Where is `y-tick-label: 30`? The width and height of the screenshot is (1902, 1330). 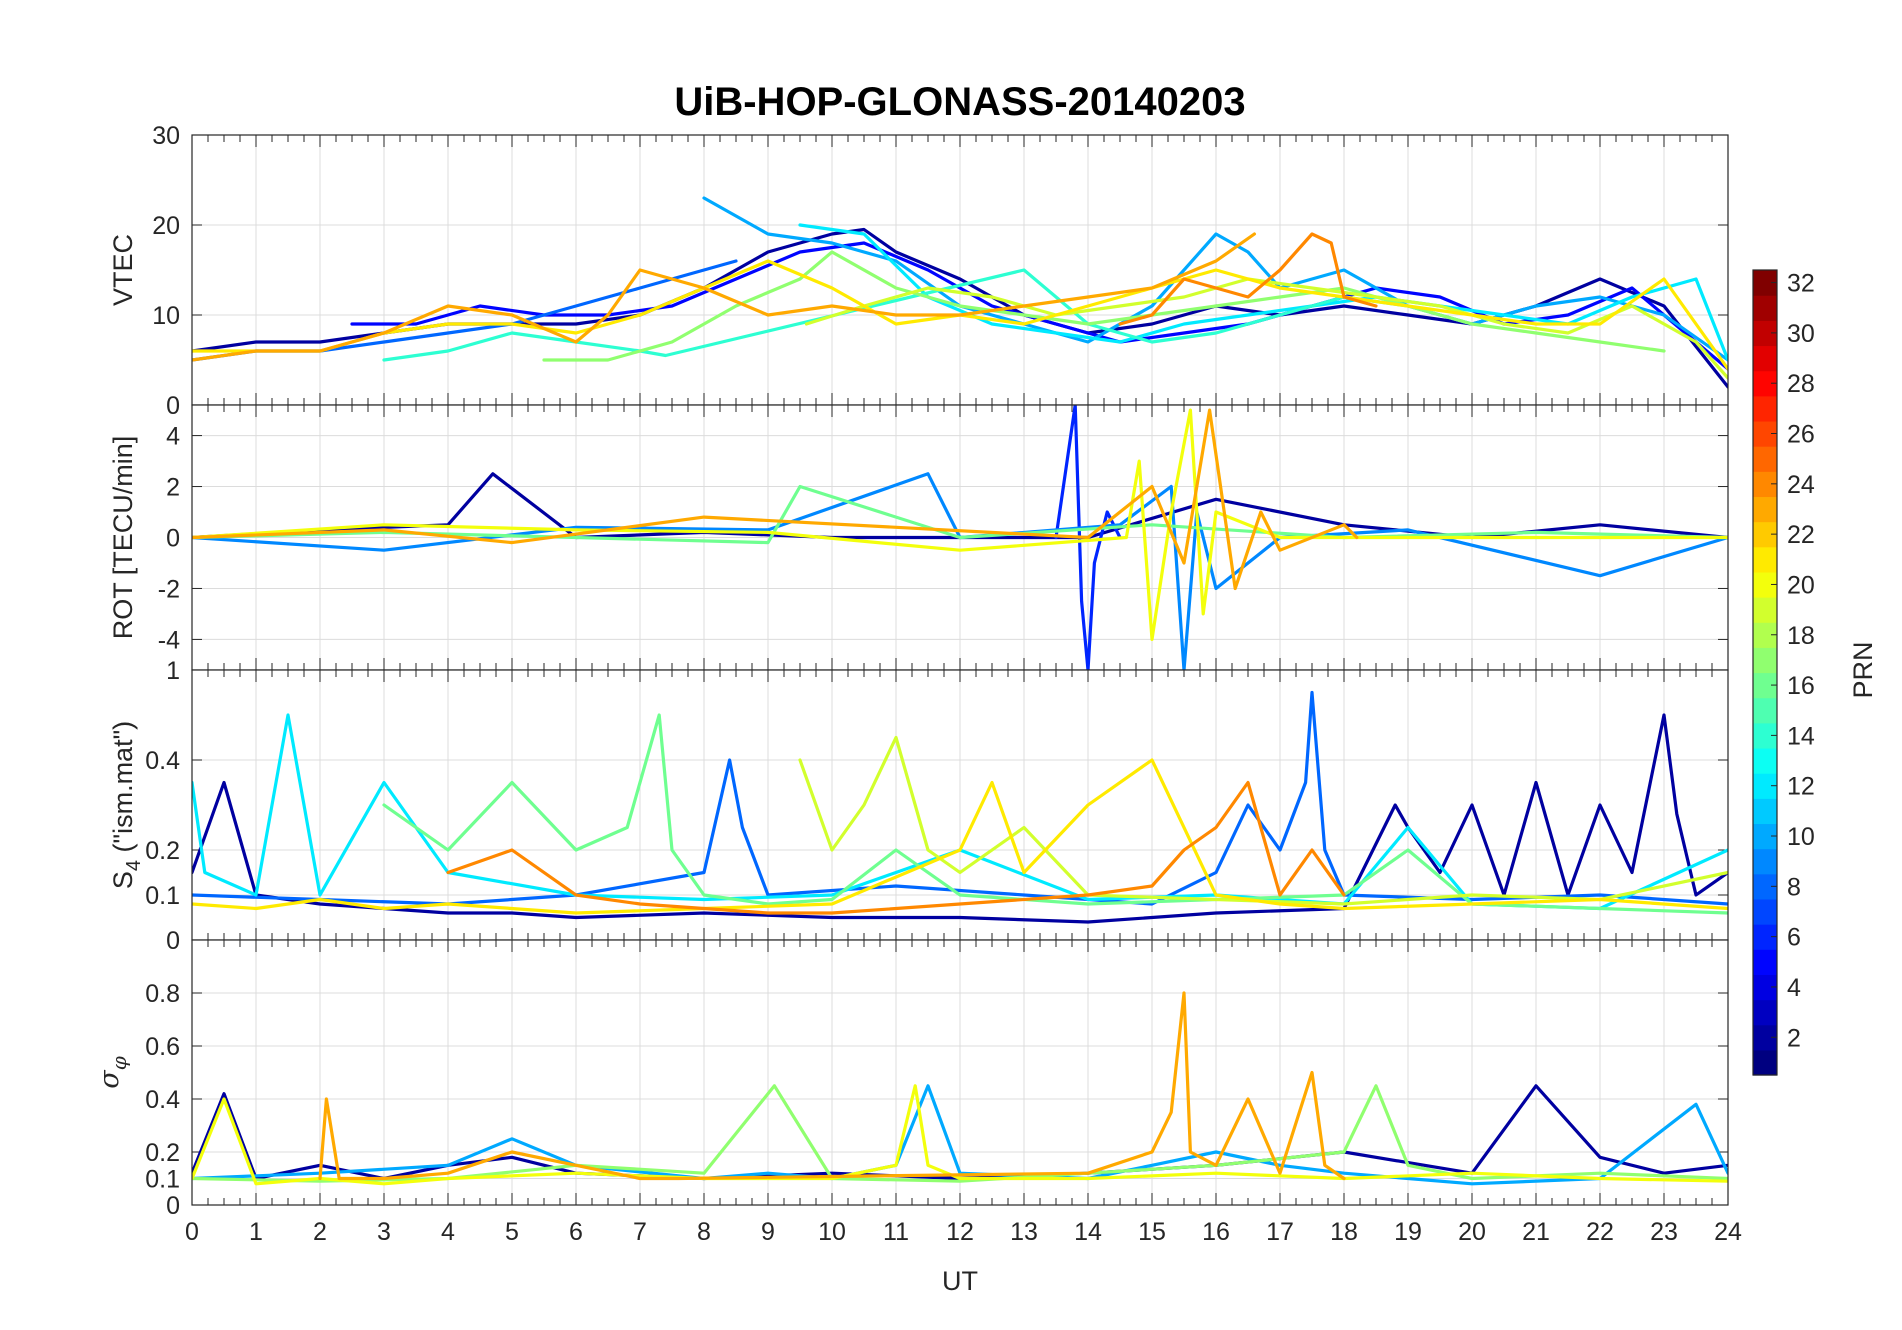 y-tick-label: 30 is located at coordinates (166, 136).